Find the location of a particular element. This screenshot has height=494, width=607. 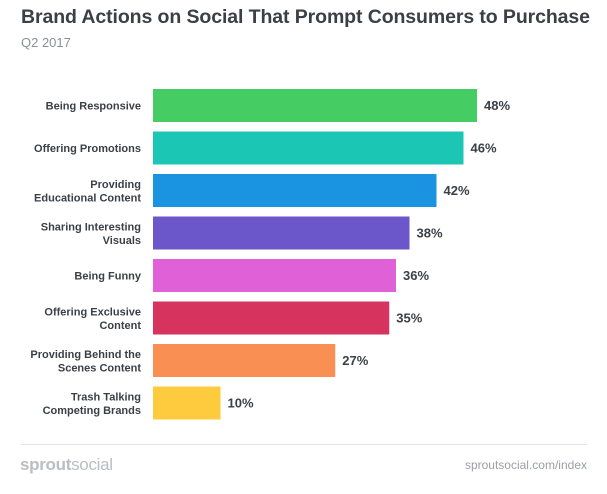

value-label-3: 38% is located at coordinates (430, 233).